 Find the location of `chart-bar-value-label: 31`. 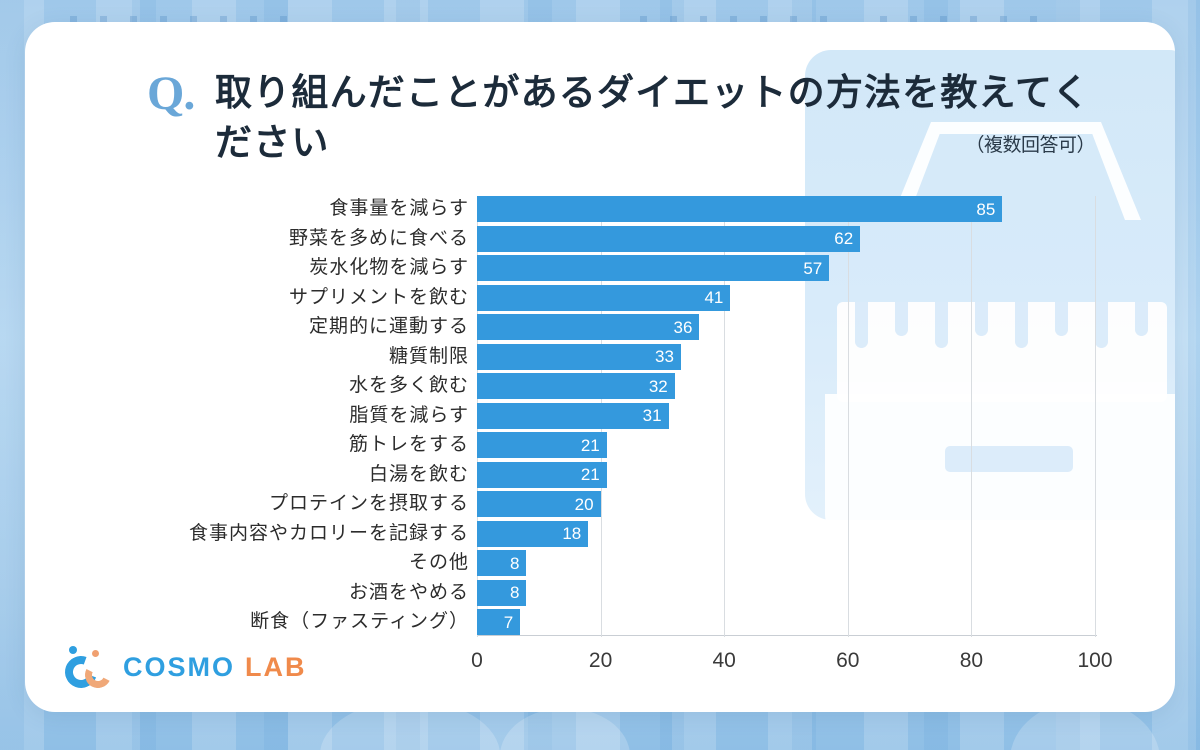

chart-bar-value-label: 31 is located at coordinates (652, 415).